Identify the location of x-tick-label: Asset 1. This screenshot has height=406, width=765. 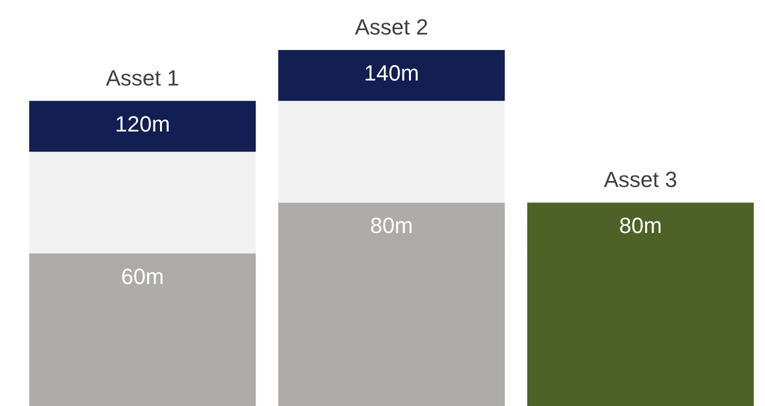
(143, 77).